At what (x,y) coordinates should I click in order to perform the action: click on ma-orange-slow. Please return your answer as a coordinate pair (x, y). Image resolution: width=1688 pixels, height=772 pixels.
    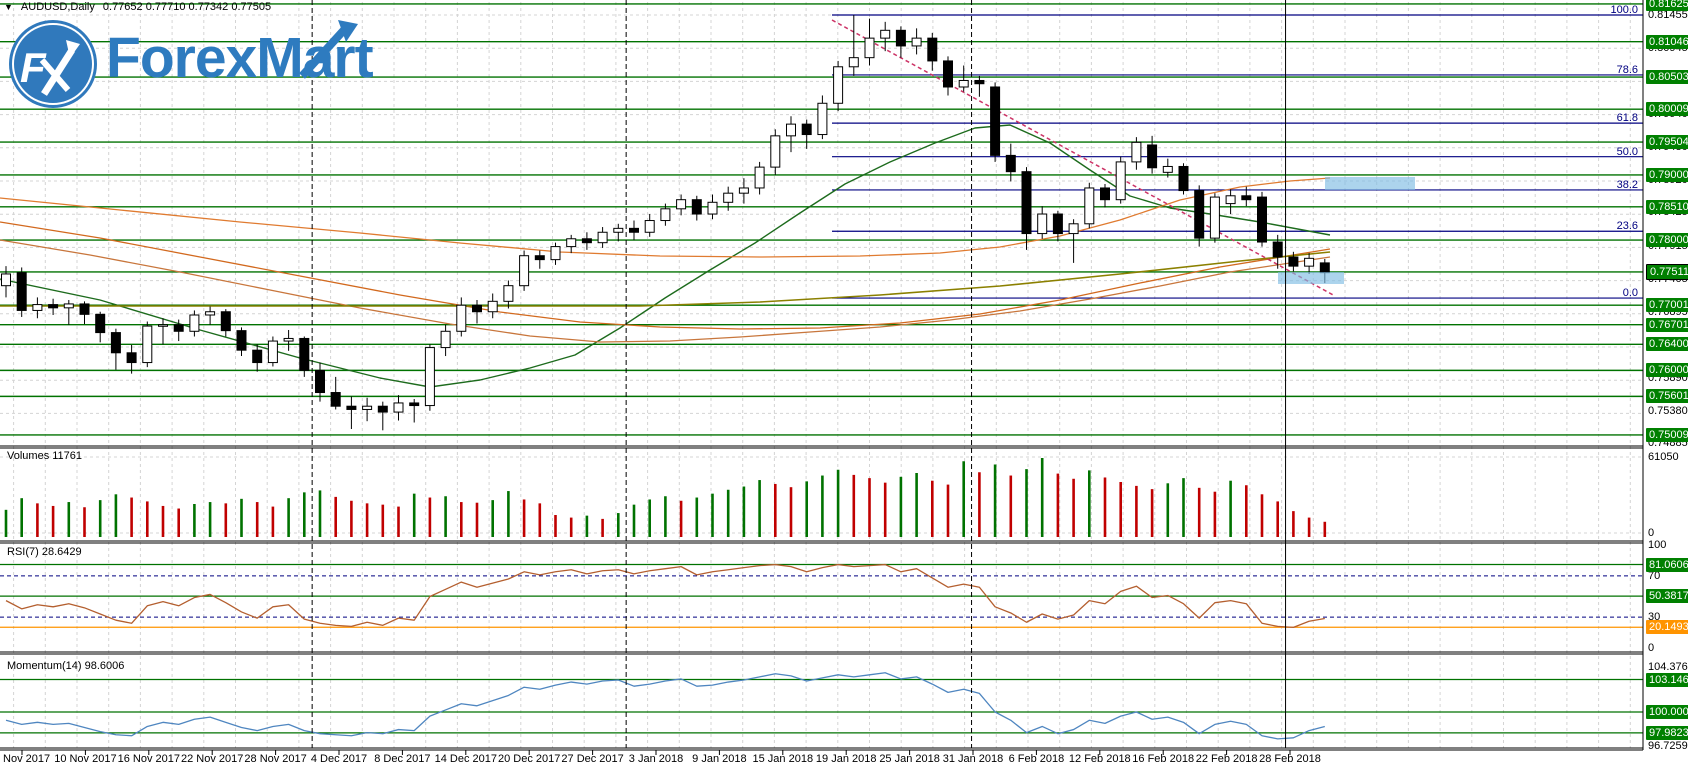
    Looking at the image, I should click on (665, 291).